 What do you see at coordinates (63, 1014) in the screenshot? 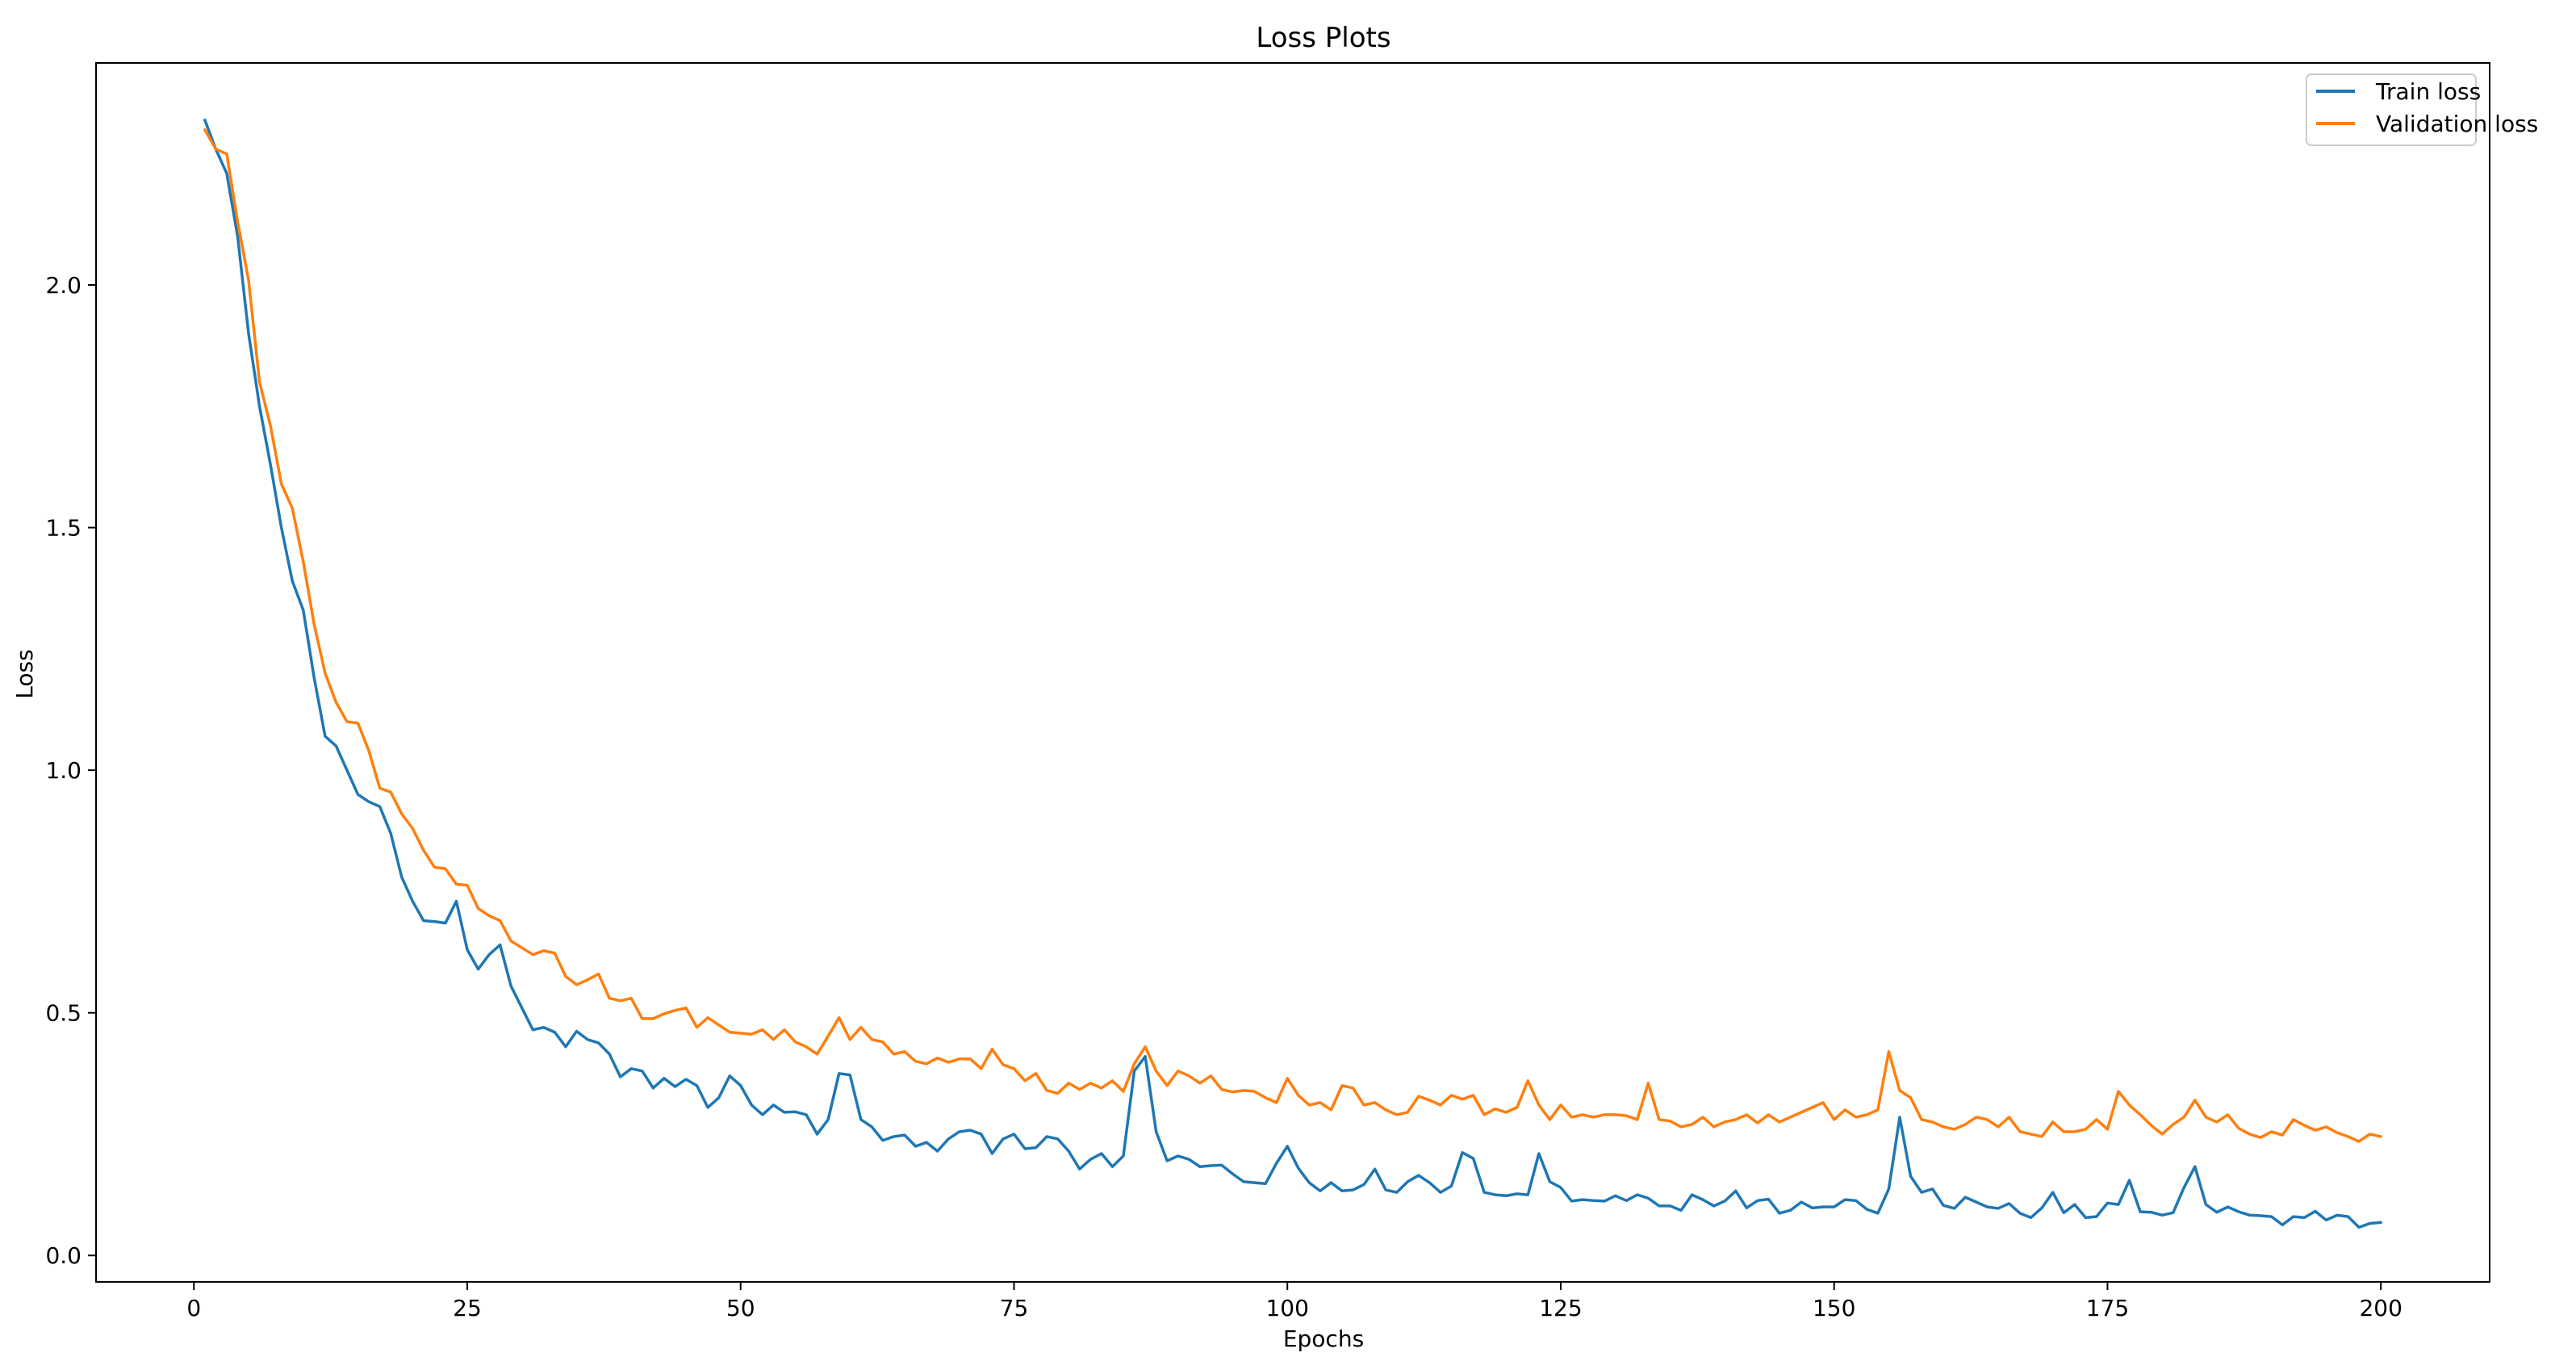
I see `y-tick-label: 0.5` at bounding box center [63, 1014].